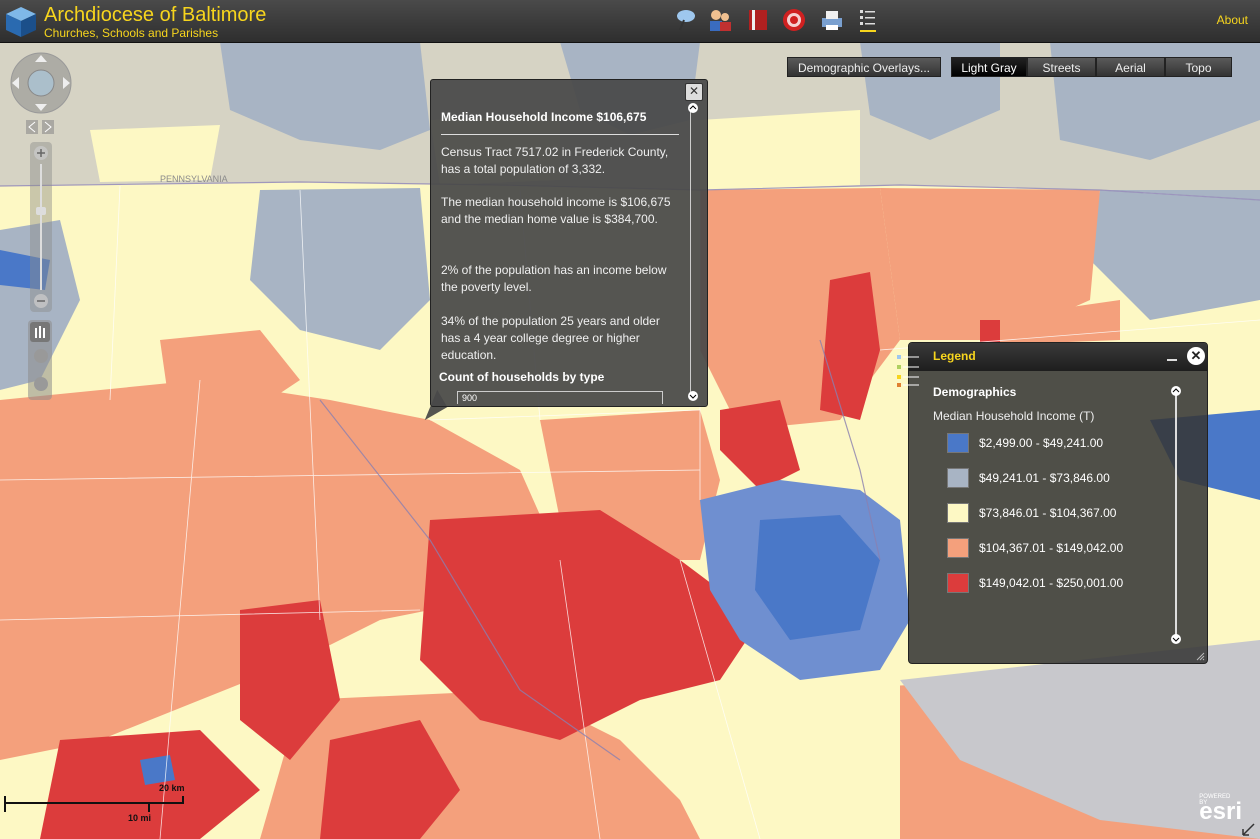 This screenshot has height=839, width=1260. Describe the element at coordinates (1058, 357) in the screenshot. I see `legend-header: Legend ✕` at that location.